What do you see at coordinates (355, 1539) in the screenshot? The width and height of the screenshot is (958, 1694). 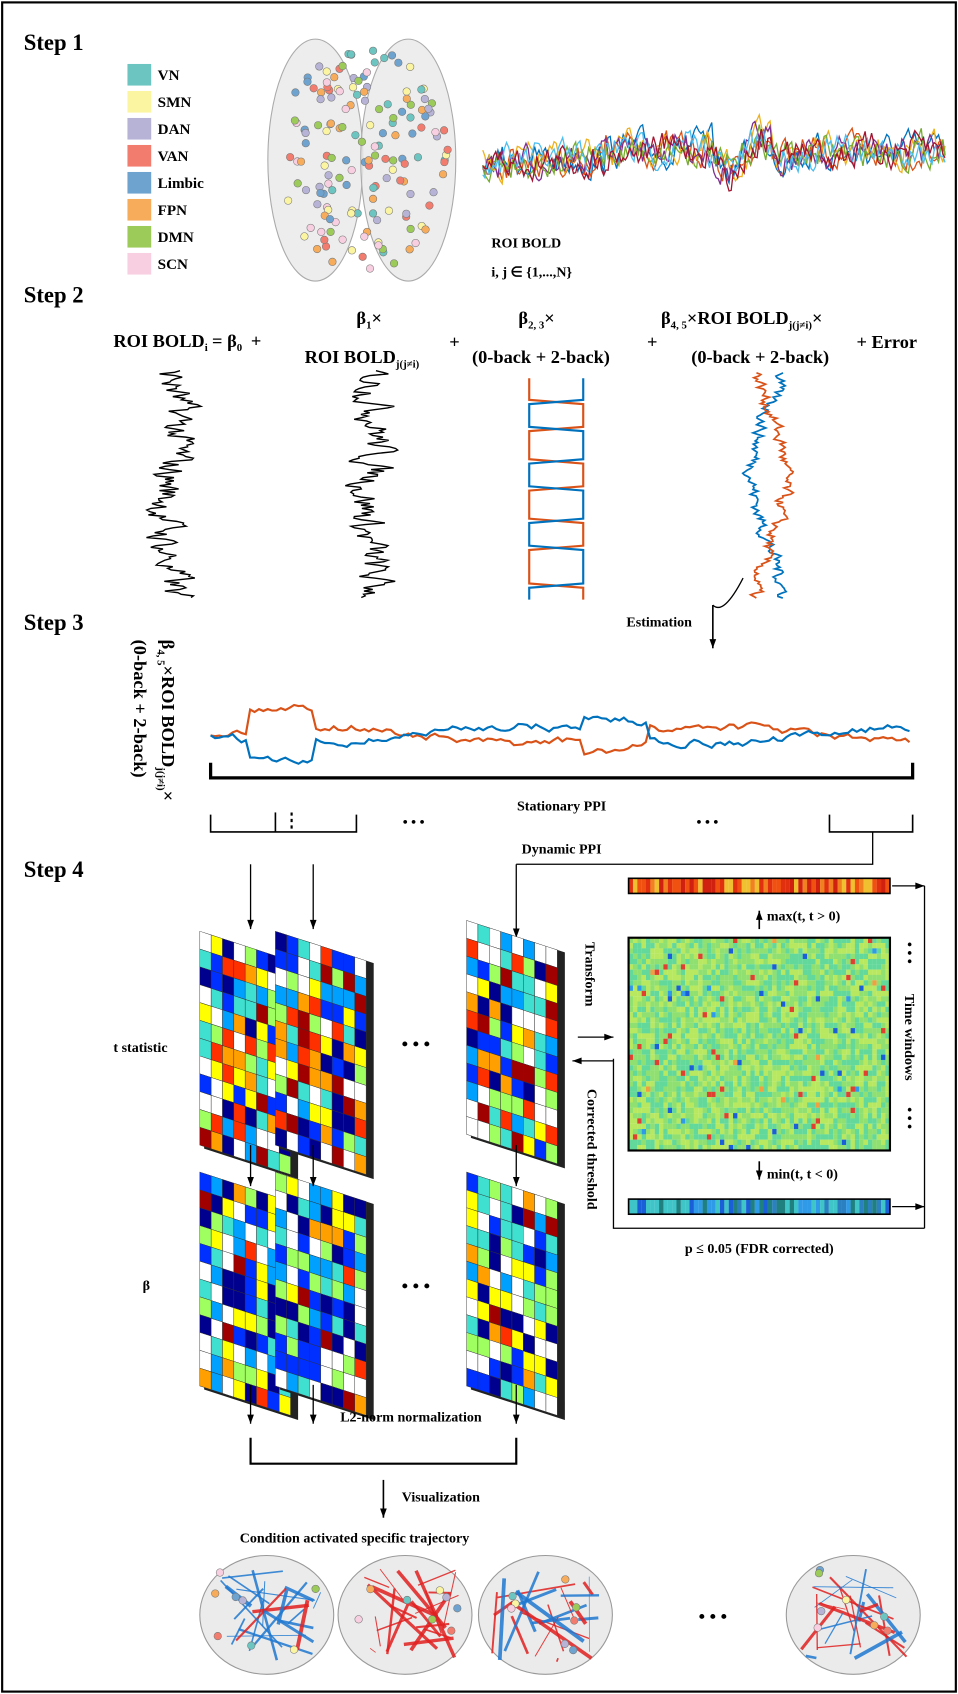 I see `label: Condition activated specific trajectory` at bounding box center [355, 1539].